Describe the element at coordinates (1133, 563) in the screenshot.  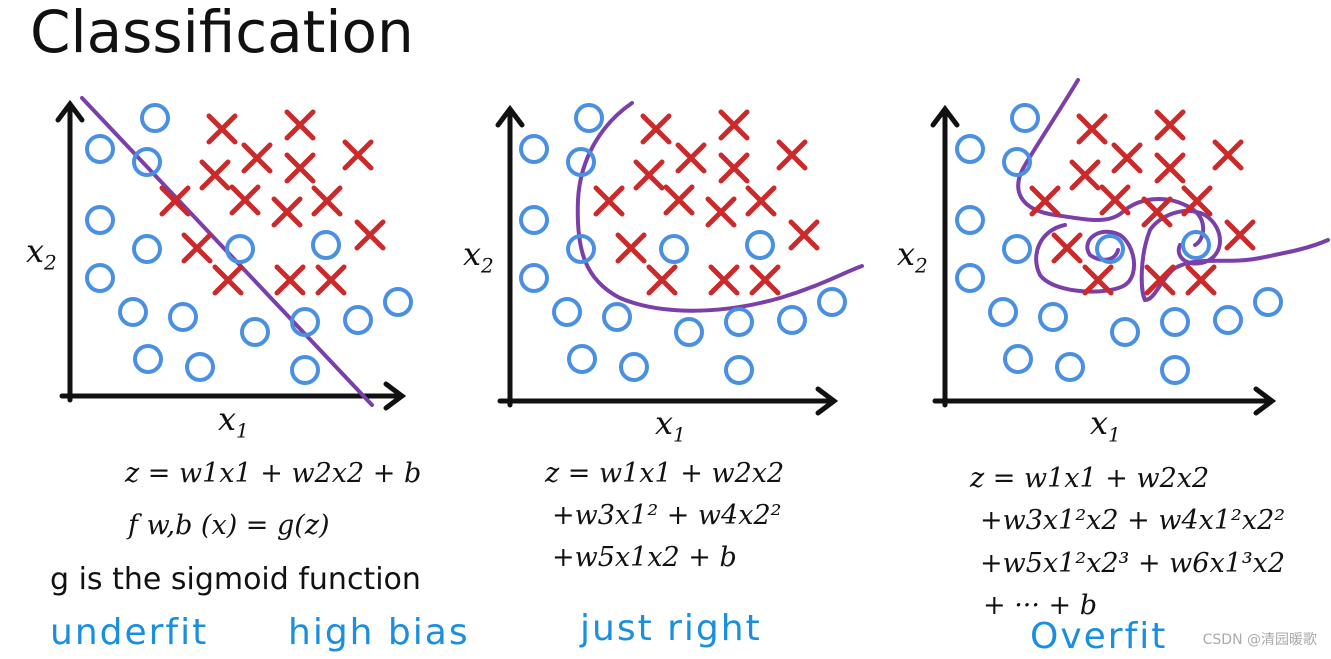
I see `overfit-eq-3: +w5x1²x2³ + w6x1³x2` at that location.